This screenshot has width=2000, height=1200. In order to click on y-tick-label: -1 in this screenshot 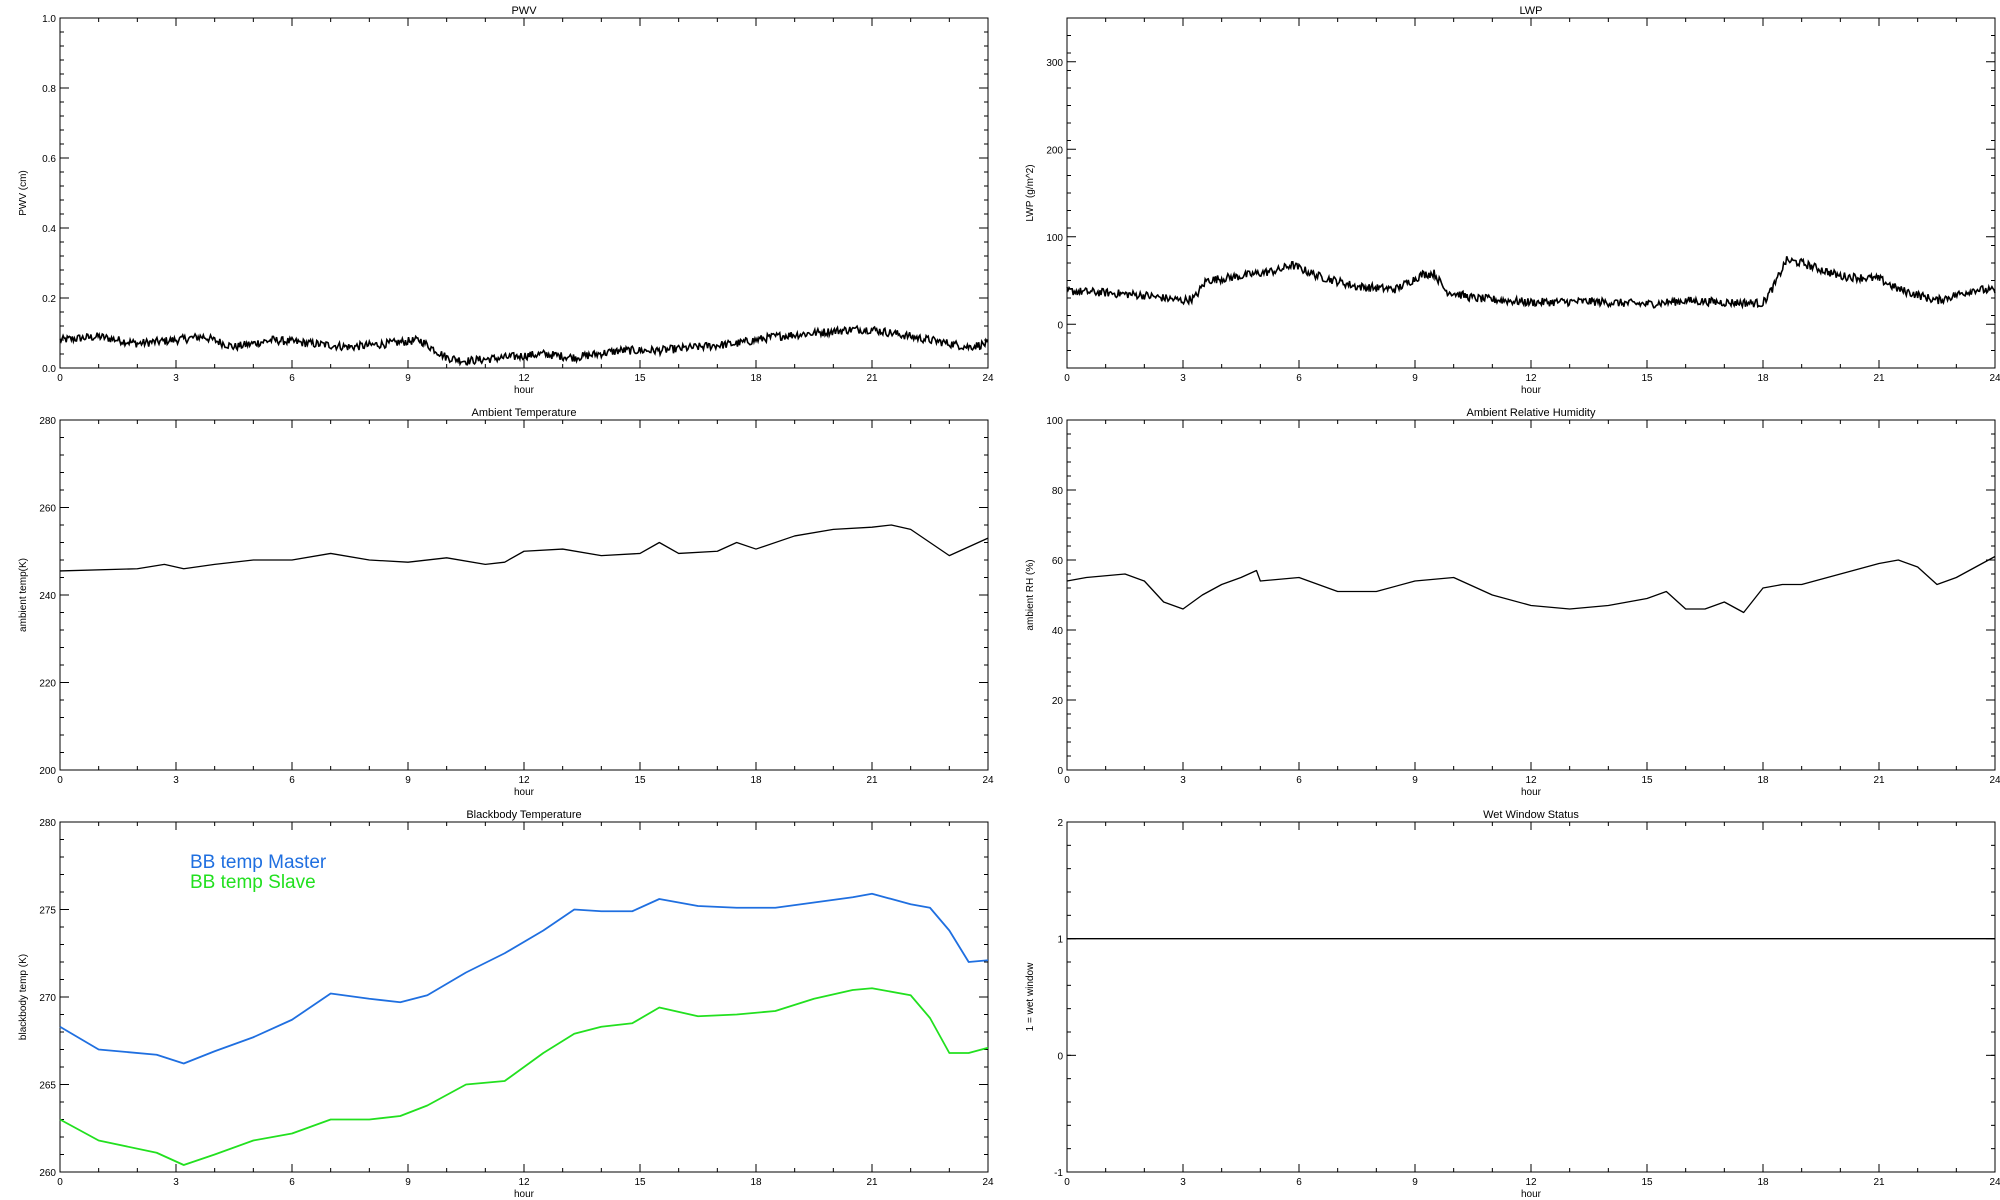, I will do `click(1058, 1173)`.